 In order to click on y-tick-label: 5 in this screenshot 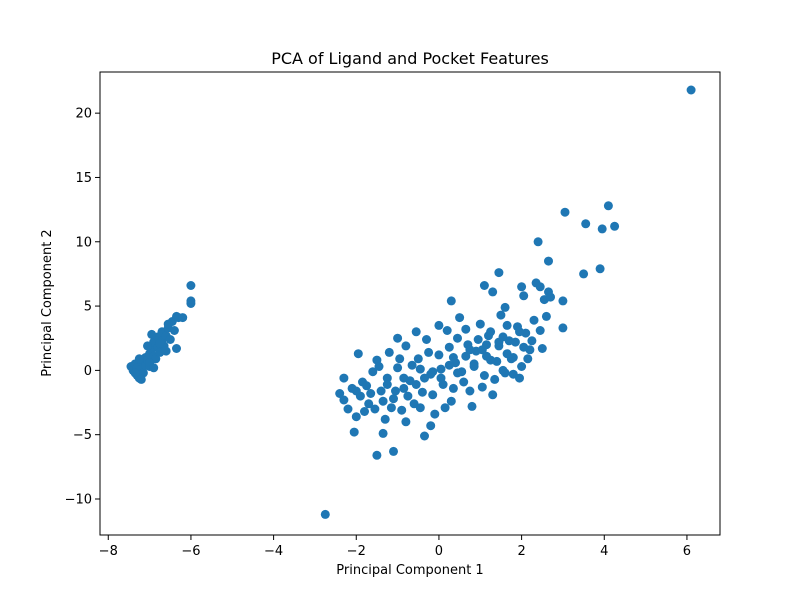, I will do `click(88, 307)`.